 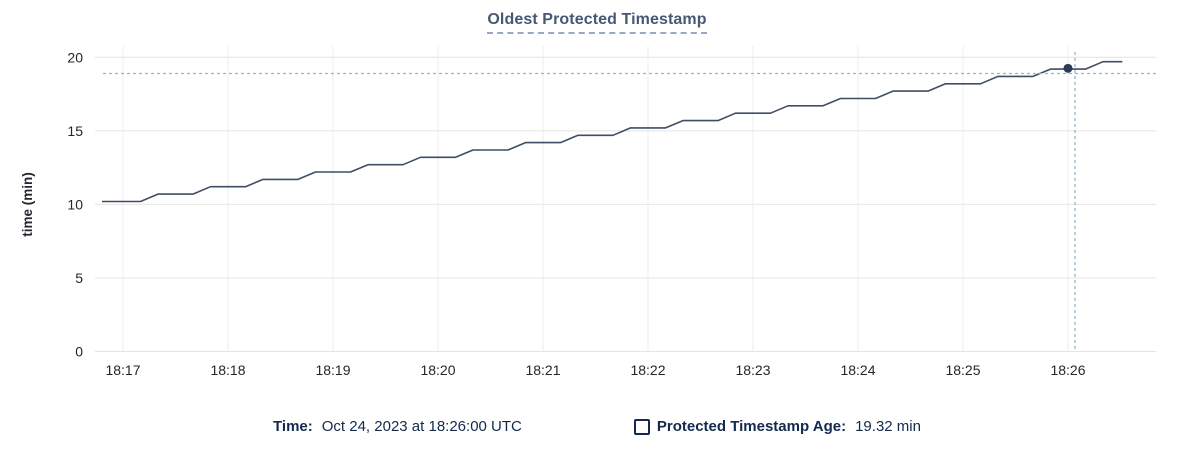 What do you see at coordinates (227, 370) in the screenshot?
I see `x-tick-label: 18:18` at bounding box center [227, 370].